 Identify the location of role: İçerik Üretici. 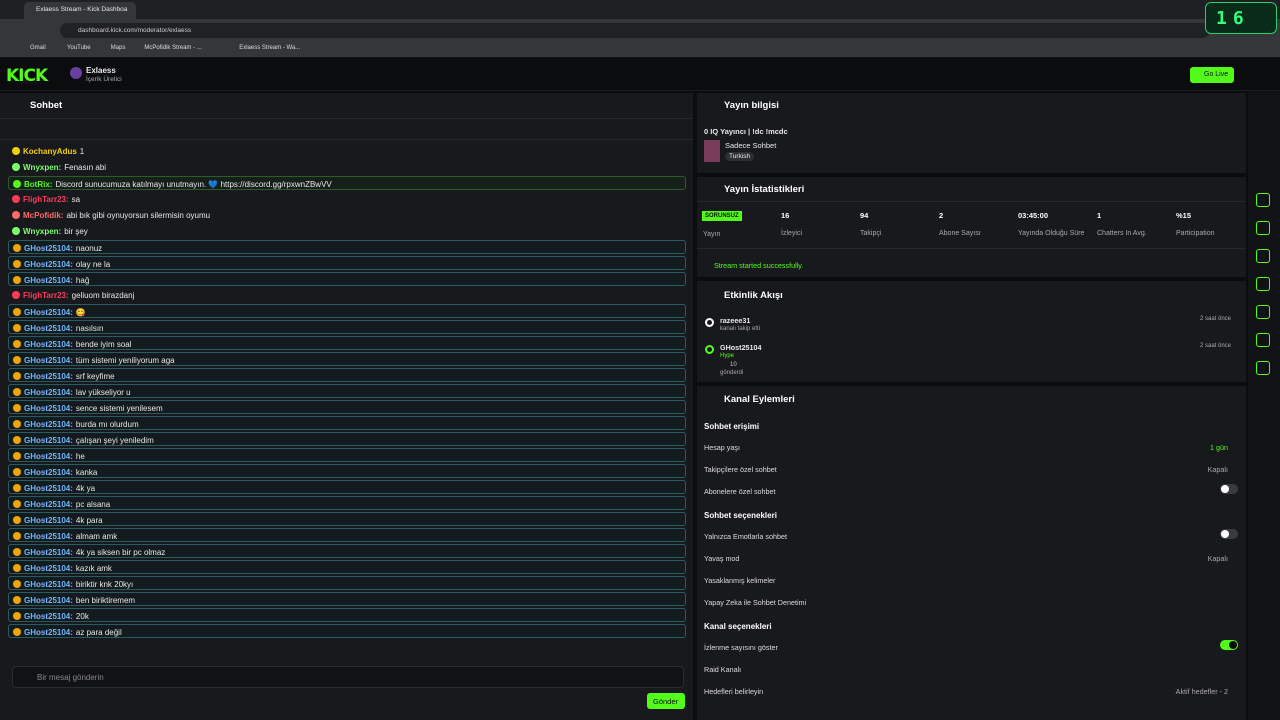
(104, 79).